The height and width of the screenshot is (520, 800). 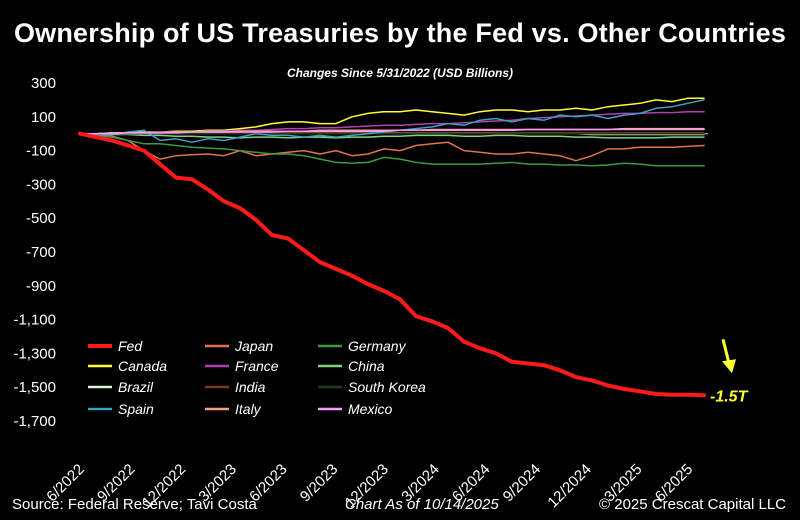 What do you see at coordinates (41, 184) in the screenshot?
I see `y-tick-label: -300` at bounding box center [41, 184].